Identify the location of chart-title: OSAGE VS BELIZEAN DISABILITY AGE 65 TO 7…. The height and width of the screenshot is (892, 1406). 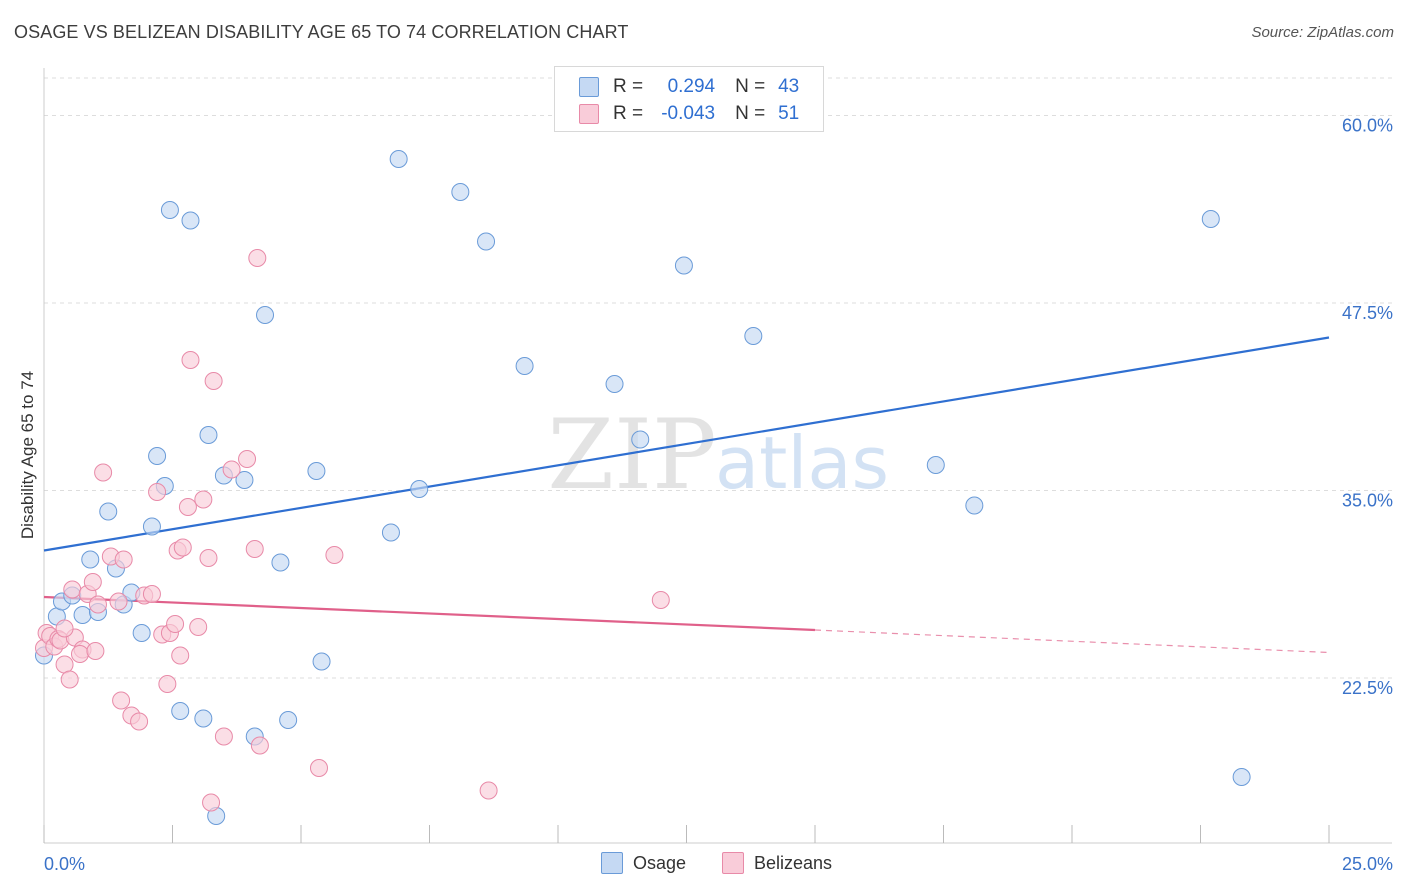
(321, 32).